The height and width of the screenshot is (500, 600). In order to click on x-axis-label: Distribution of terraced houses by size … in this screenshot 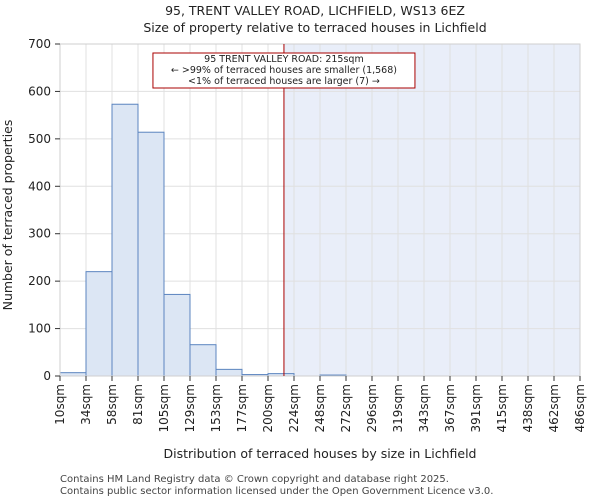, I will do `click(320, 453)`.